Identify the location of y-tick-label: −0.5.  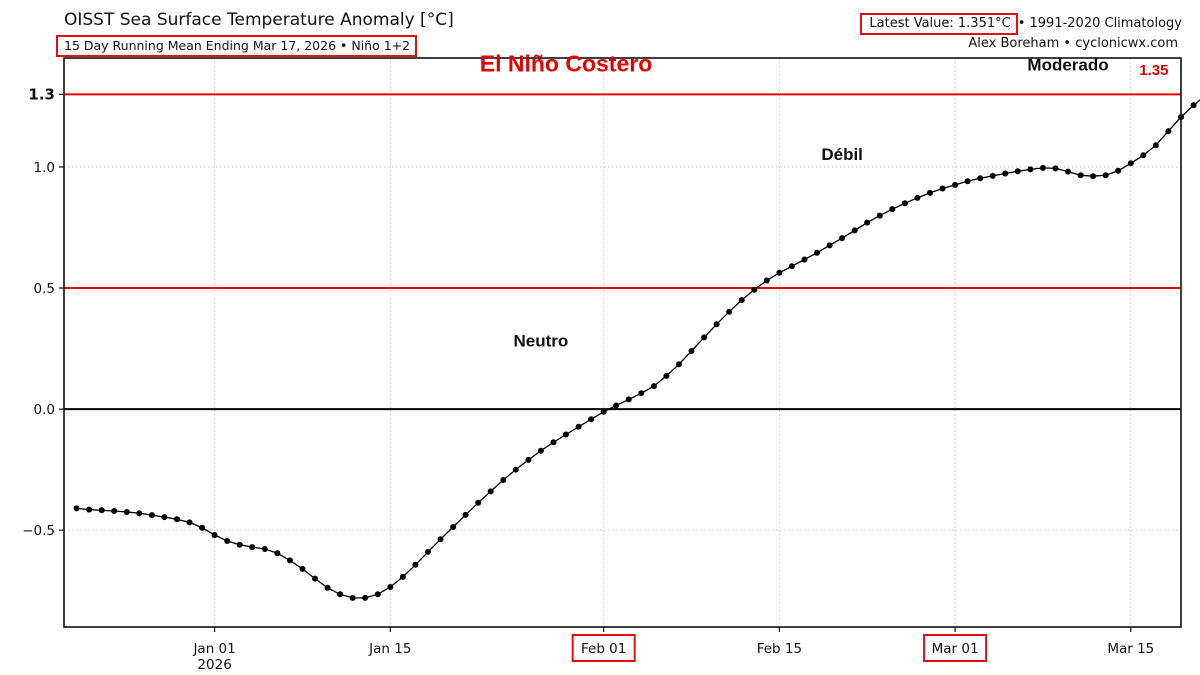
(38, 531).